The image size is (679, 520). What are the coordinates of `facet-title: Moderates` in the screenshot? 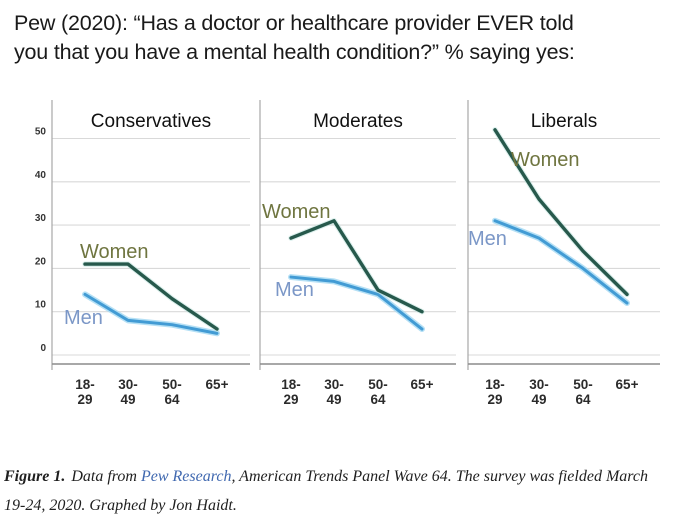 It's located at (358, 121).